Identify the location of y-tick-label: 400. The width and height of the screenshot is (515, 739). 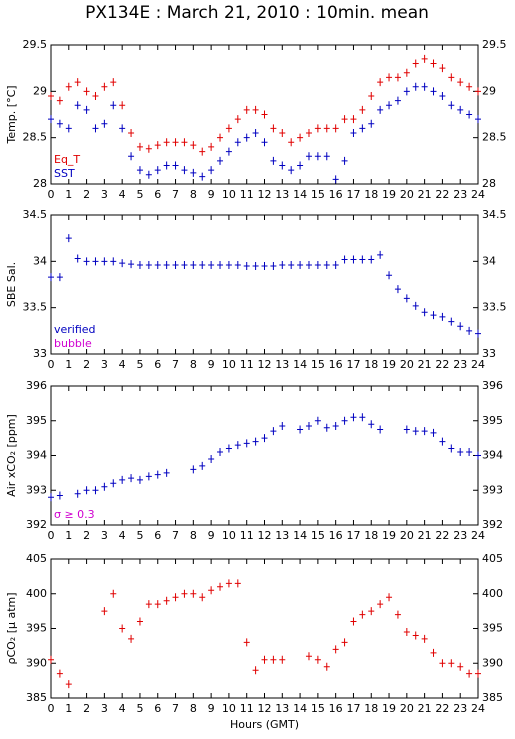
(492, 593).